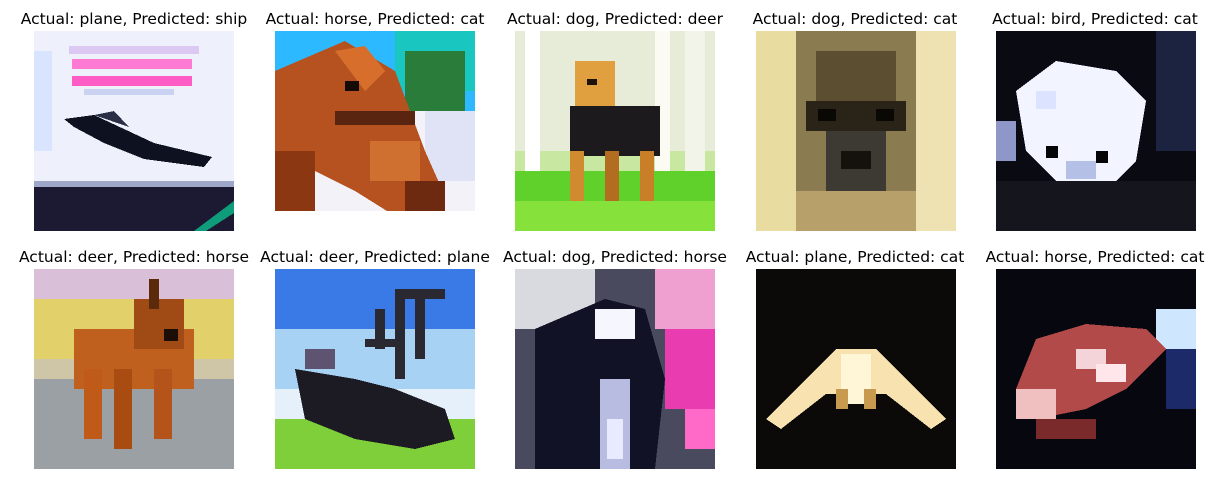  I want to click on bird-image, so click(1096, 131).